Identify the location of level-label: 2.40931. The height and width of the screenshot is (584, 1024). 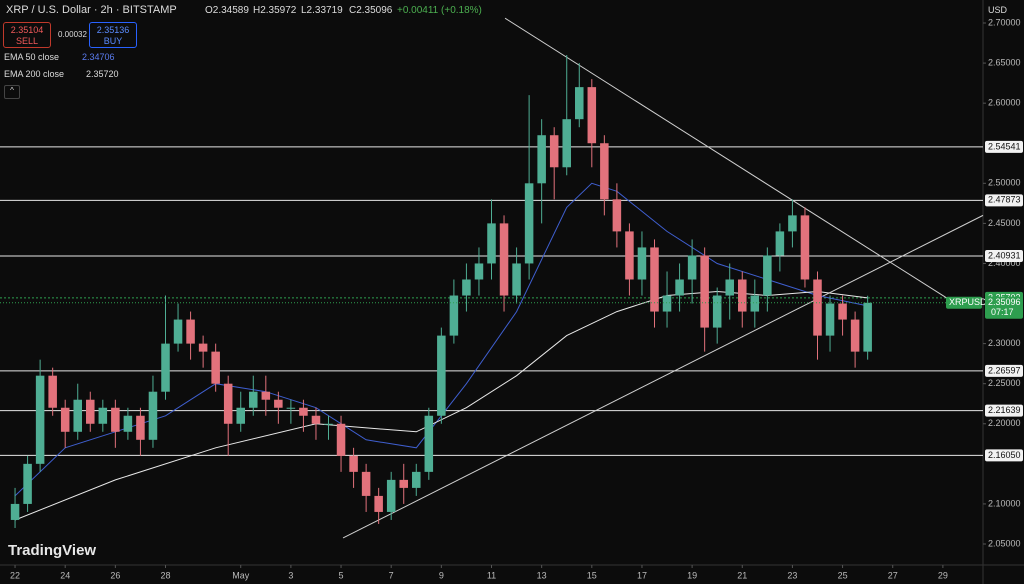
(1004, 255).